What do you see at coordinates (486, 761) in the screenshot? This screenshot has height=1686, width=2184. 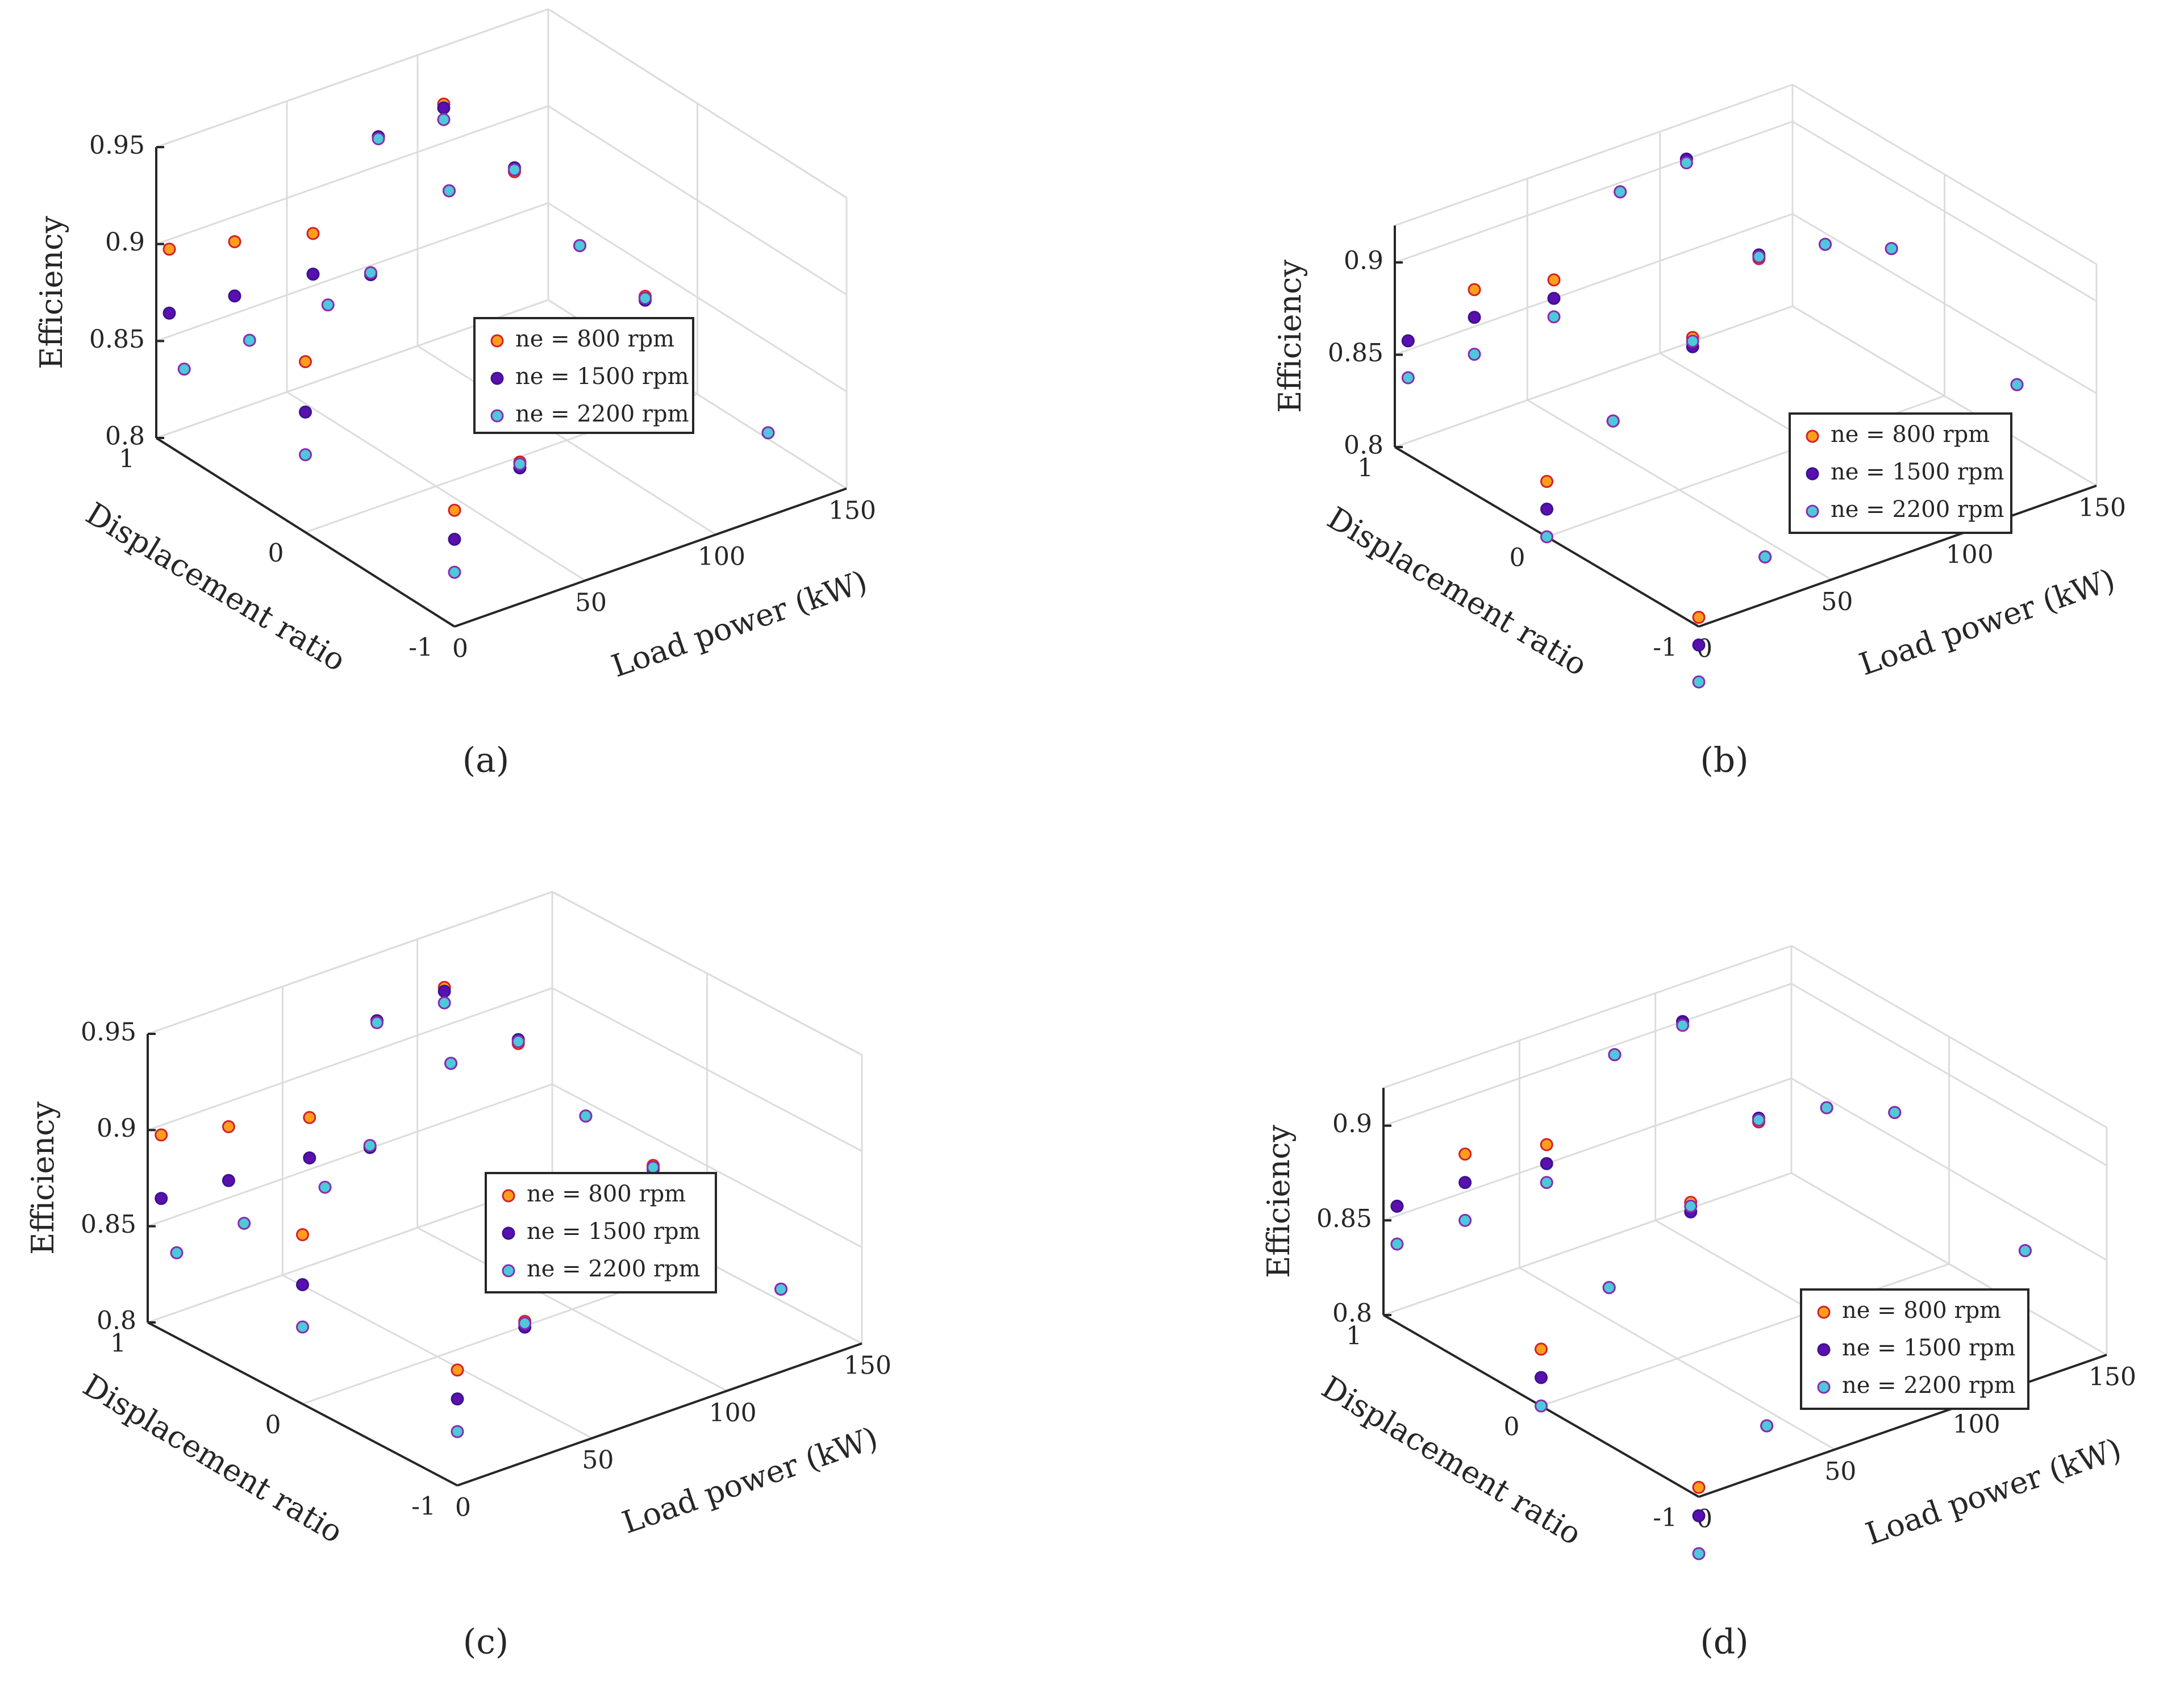 I see `panel-label: (a)` at bounding box center [486, 761].